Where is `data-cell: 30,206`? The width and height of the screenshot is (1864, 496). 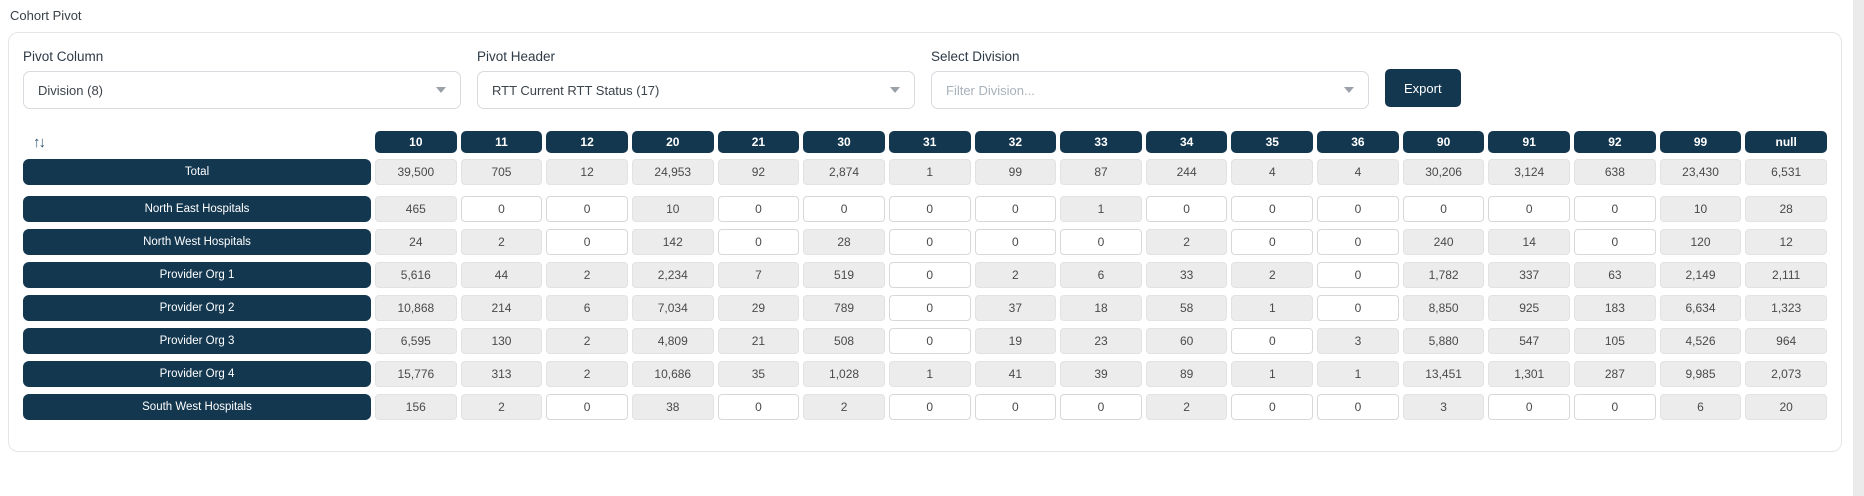 data-cell: 30,206 is located at coordinates (1443, 172).